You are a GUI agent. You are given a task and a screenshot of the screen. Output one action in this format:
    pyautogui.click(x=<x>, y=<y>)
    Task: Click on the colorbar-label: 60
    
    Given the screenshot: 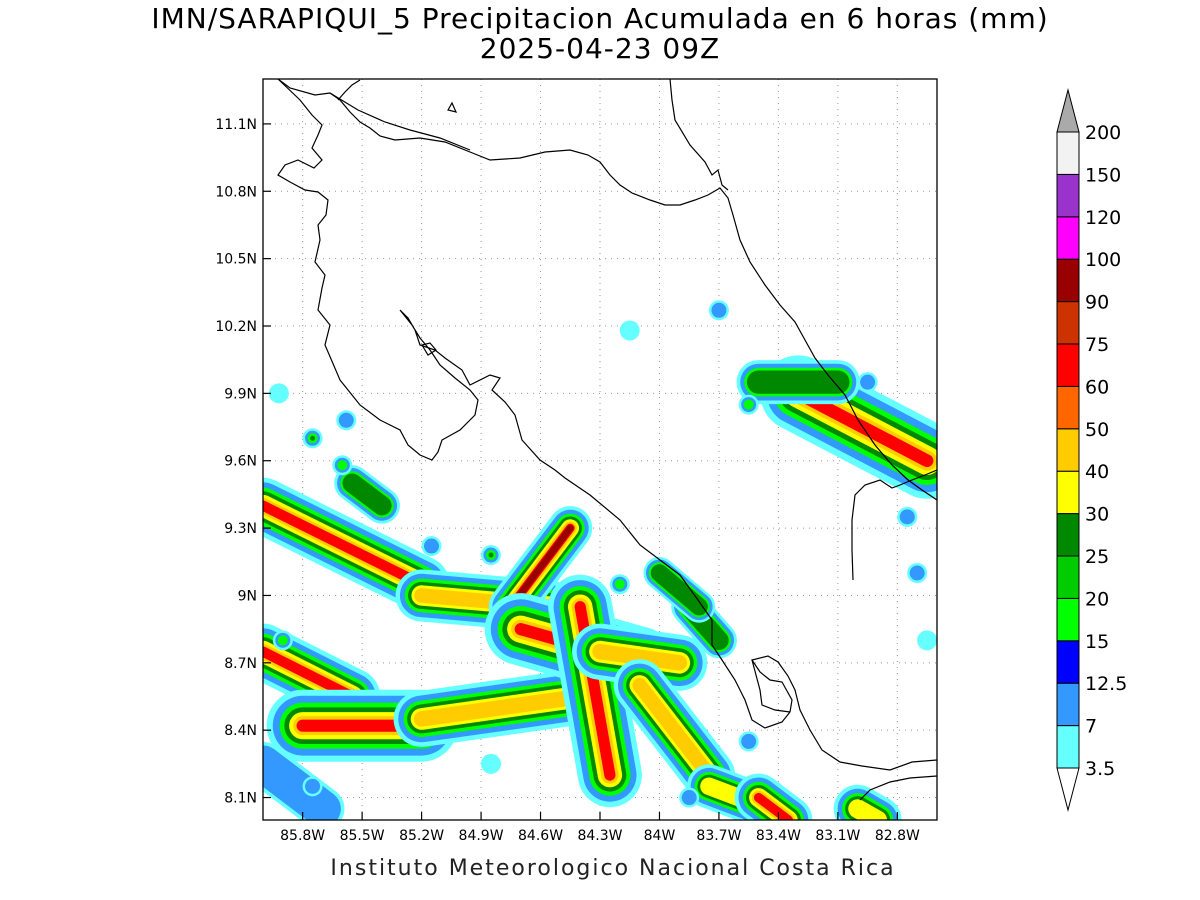 What is the action you would take?
    pyautogui.click(x=1097, y=387)
    